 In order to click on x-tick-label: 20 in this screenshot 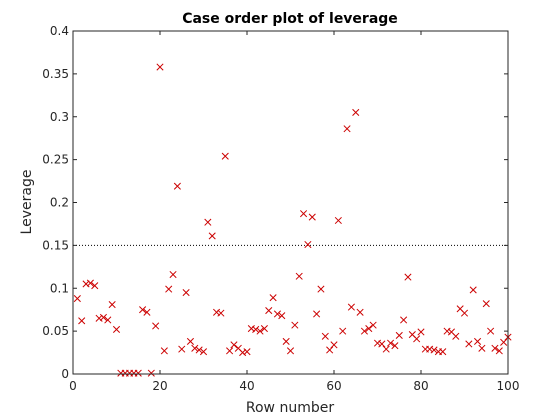, I will do `click(159, 386)`.